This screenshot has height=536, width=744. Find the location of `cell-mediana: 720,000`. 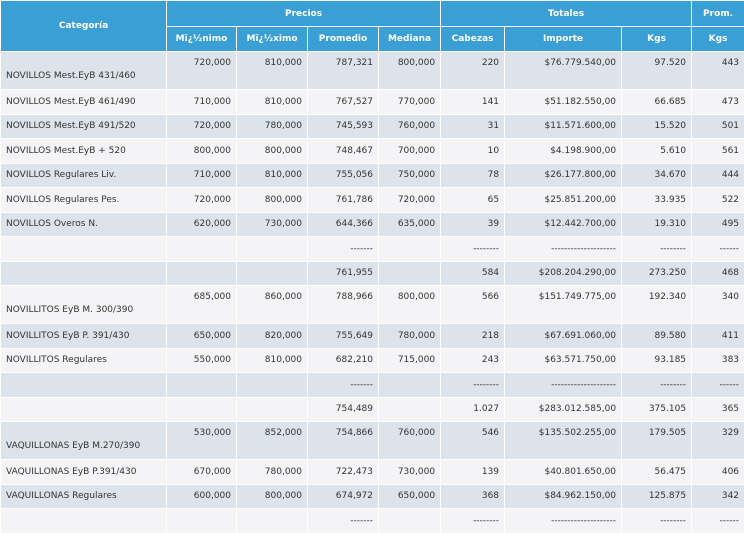

cell-mediana: 720,000 is located at coordinates (409, 200).